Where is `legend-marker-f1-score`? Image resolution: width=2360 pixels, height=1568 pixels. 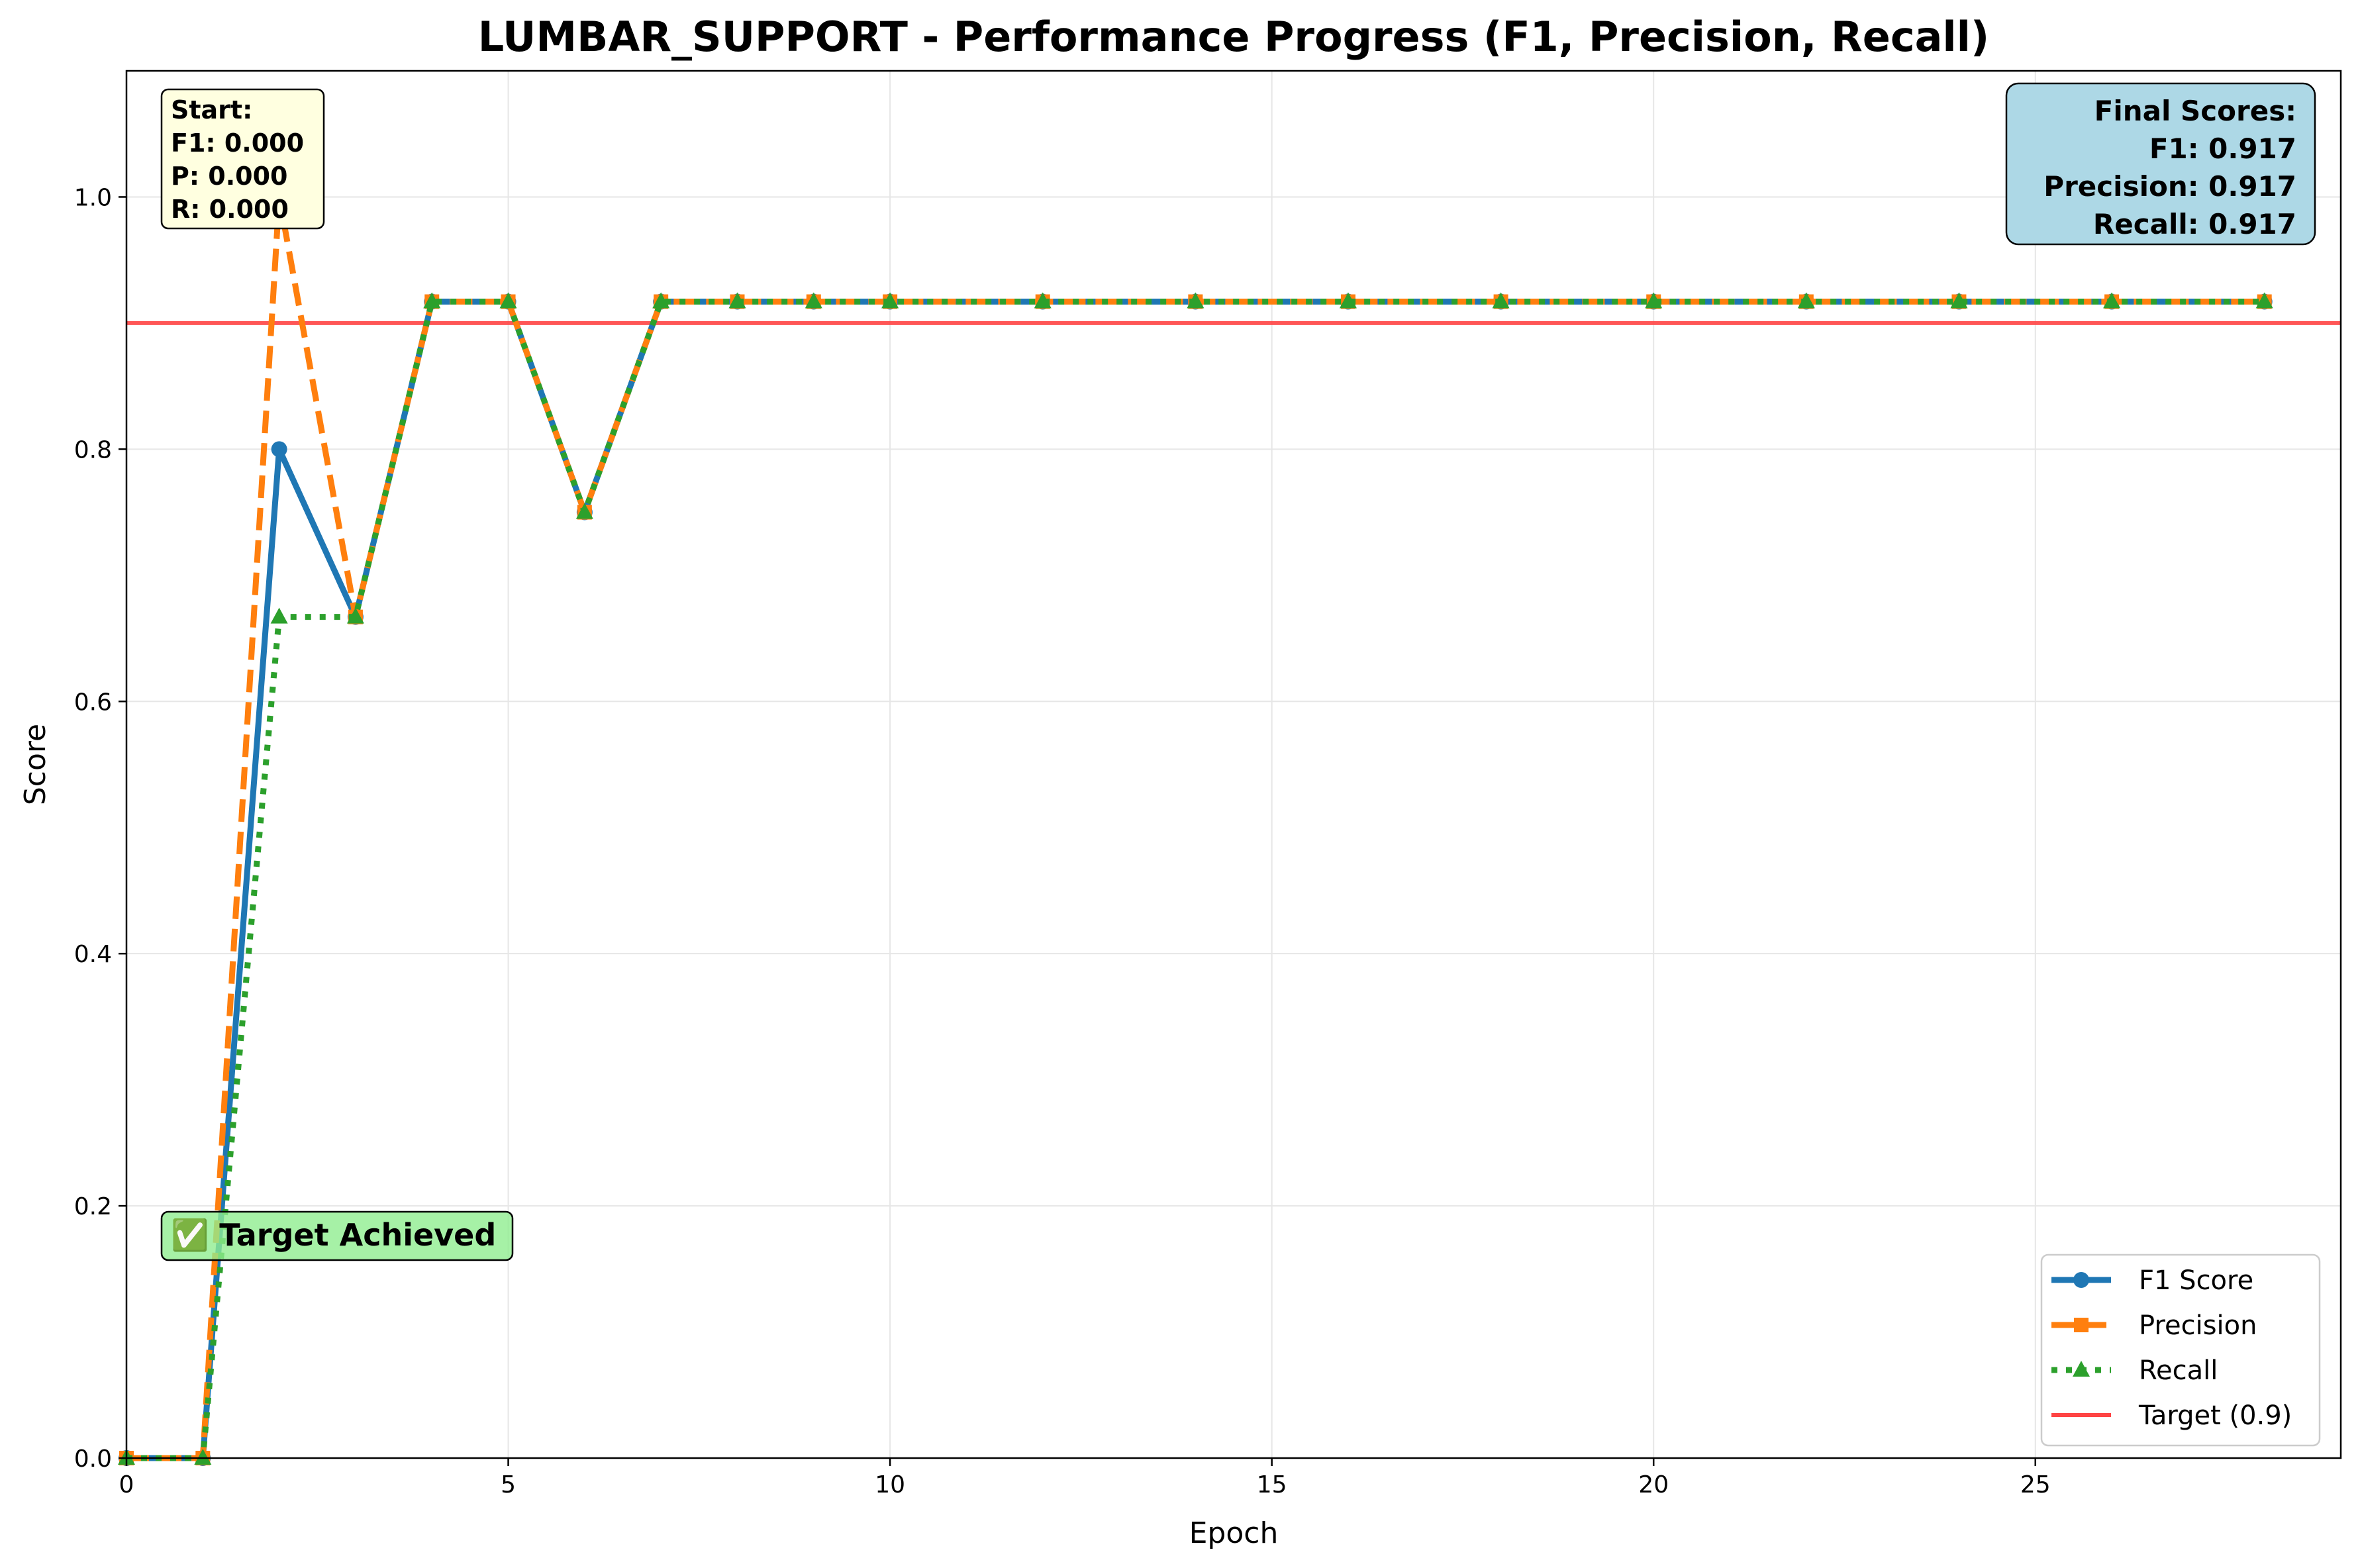 legend-marker-f1-score is located at coordinates (2081, 1280).